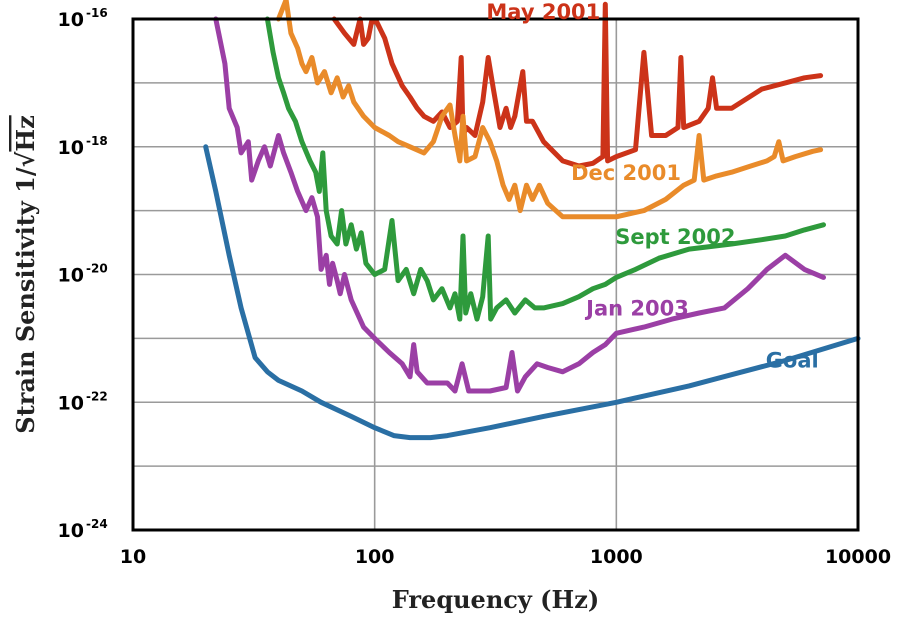  I want to click on y-axis-title-radical: √, so click(25, 159).